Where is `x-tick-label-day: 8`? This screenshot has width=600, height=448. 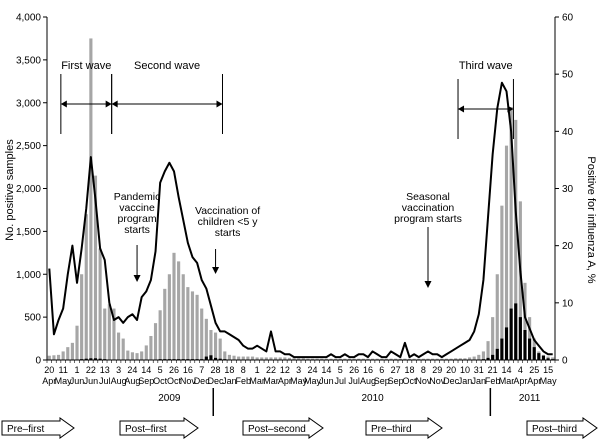
x-tick-label-day: 8 is located at coordinates (423, 370).